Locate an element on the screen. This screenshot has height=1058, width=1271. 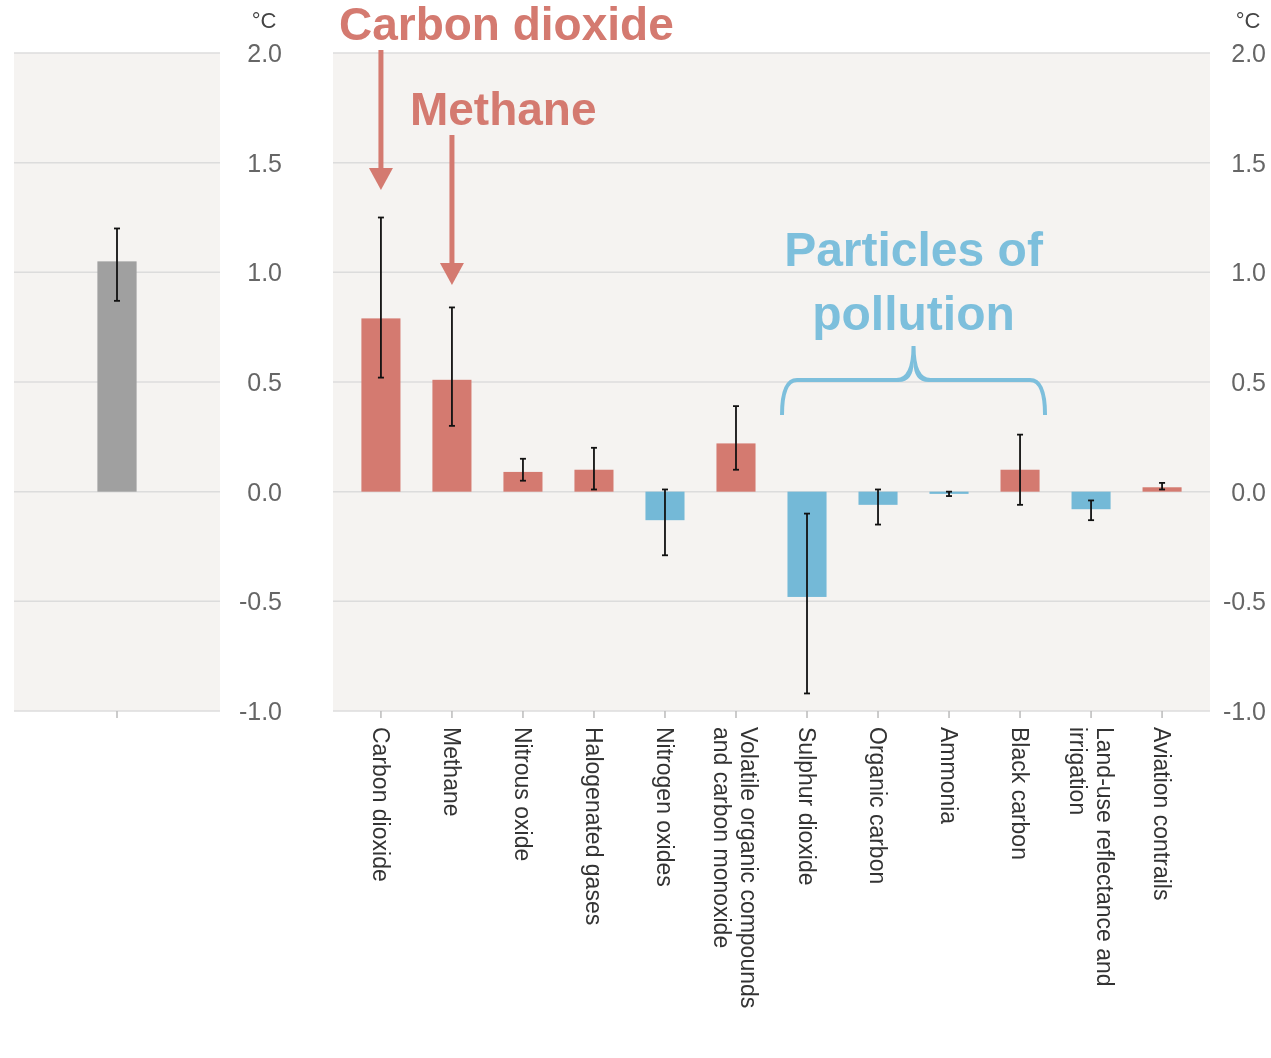
x-tick-label: Aviation contrails is located at coordinates (1162, 814).